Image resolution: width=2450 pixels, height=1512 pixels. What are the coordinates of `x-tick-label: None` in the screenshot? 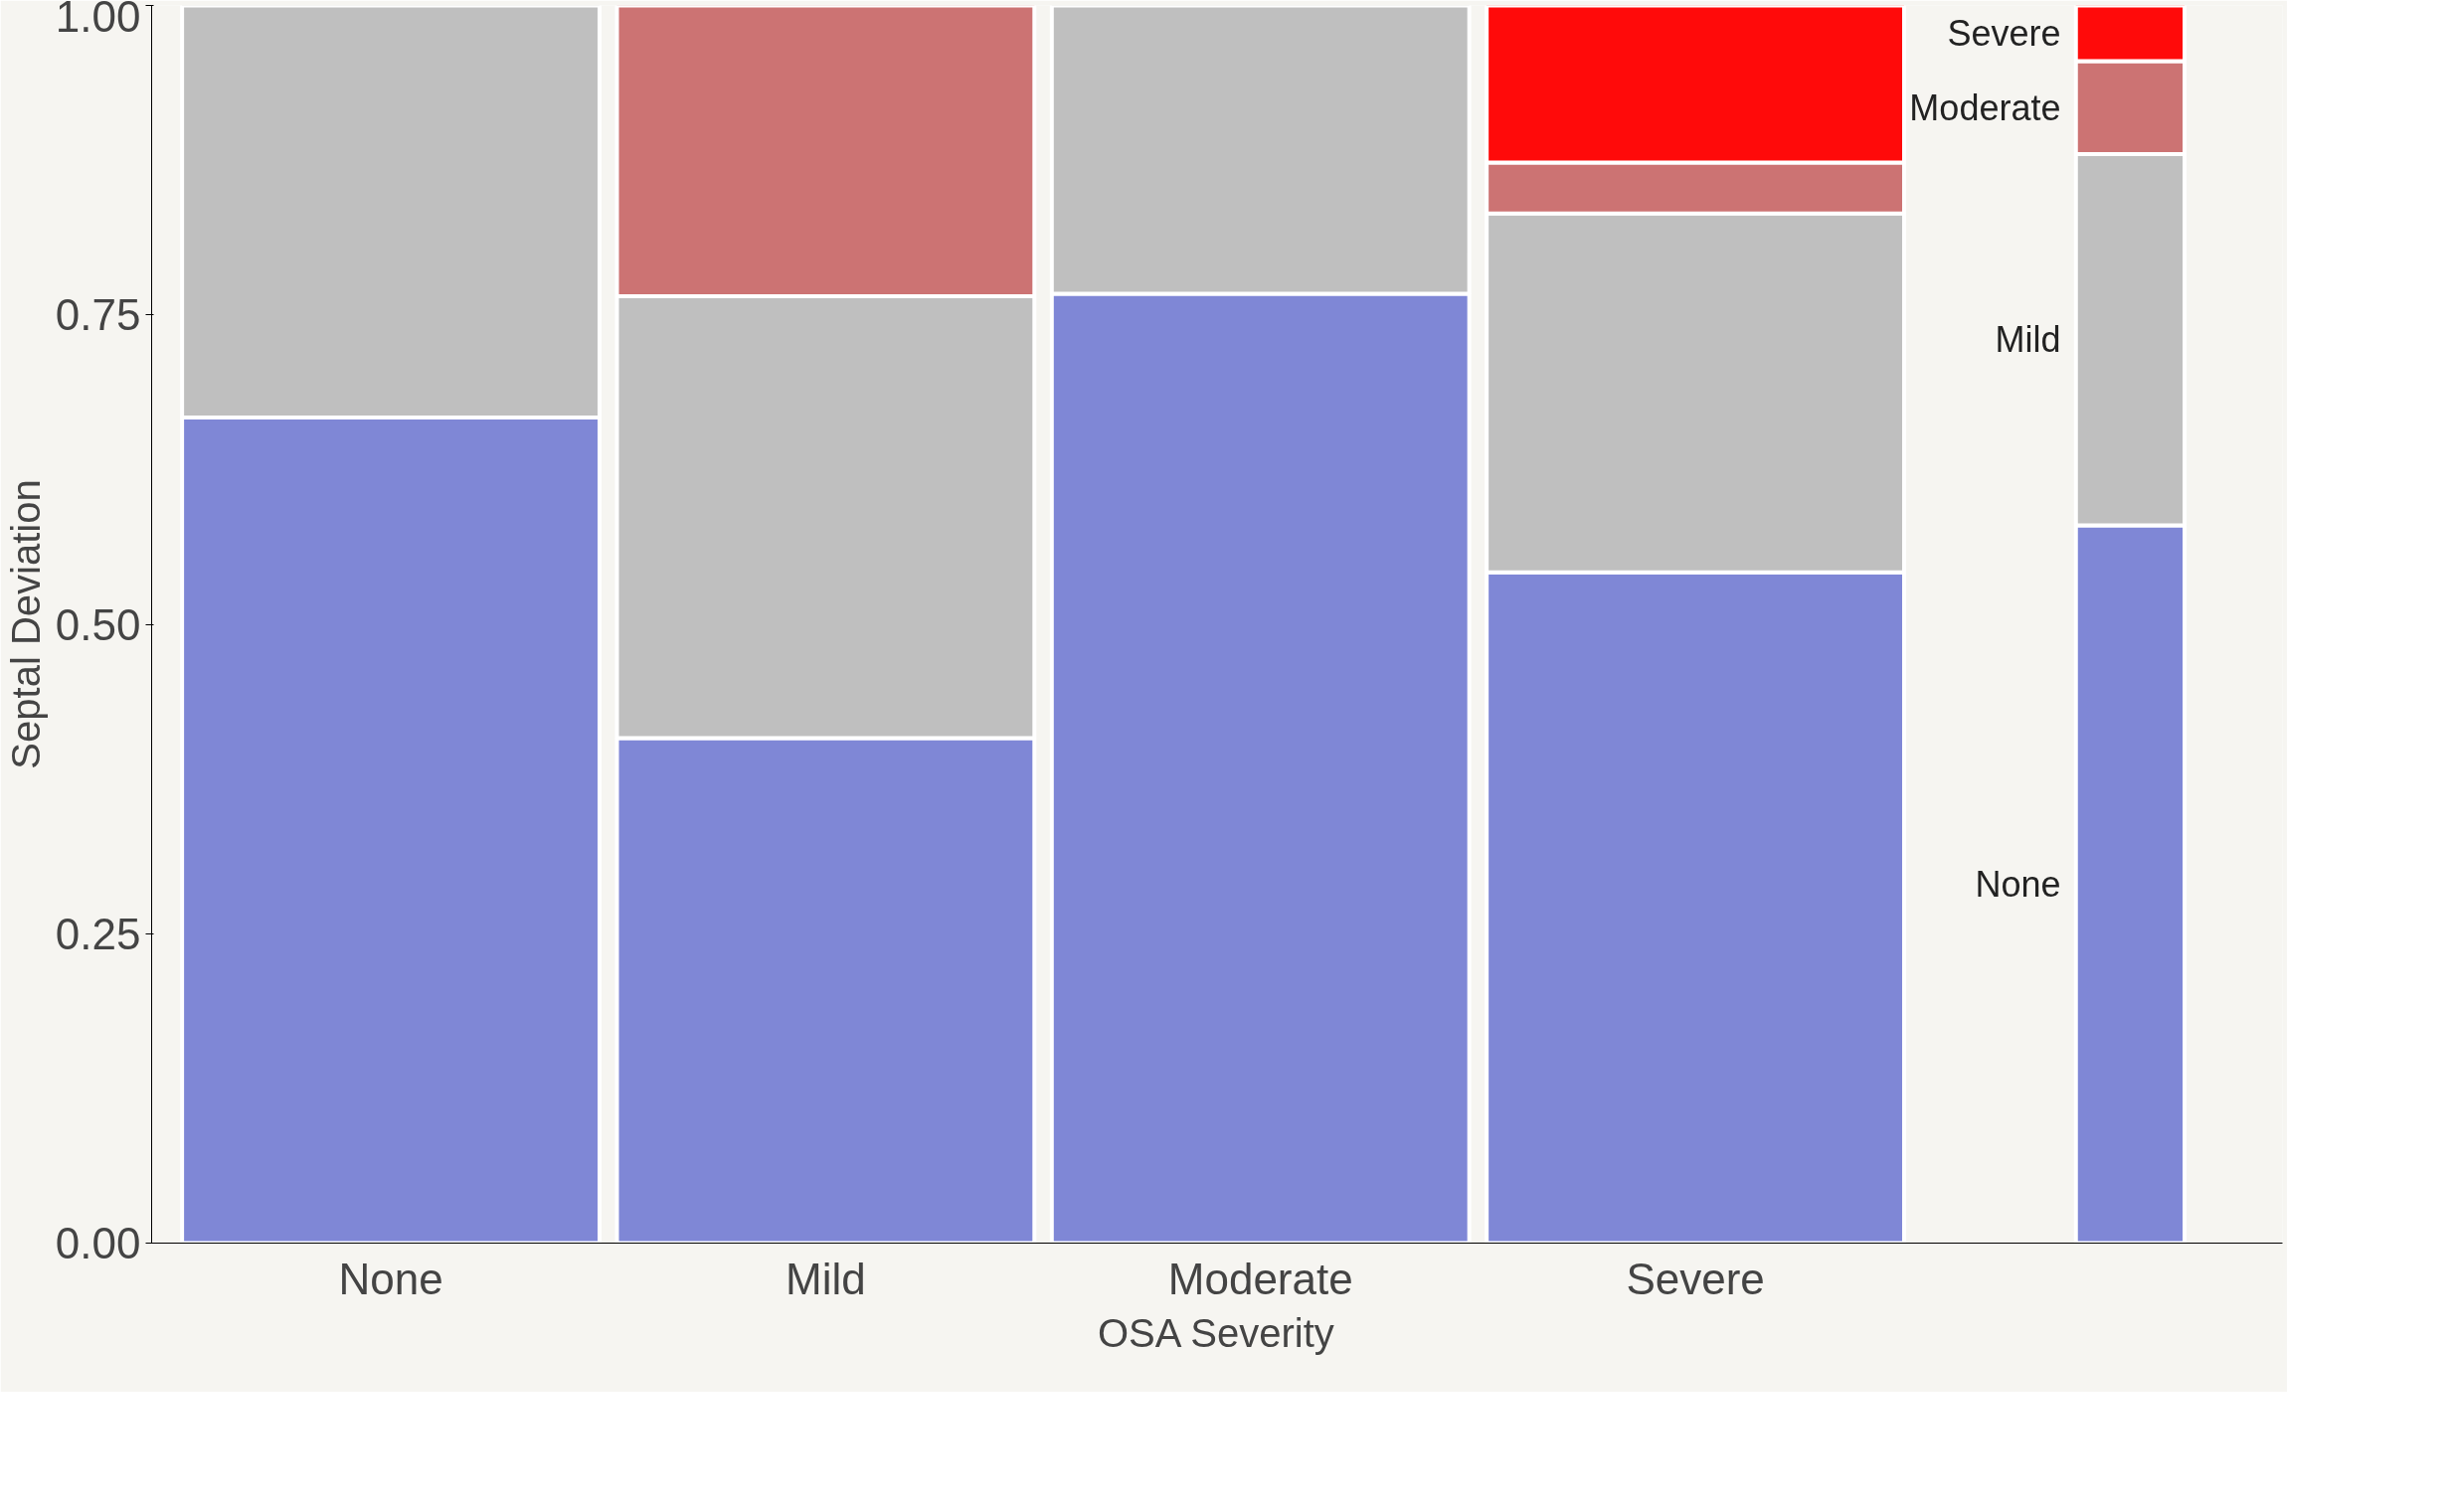 It's located at (390, 1278).